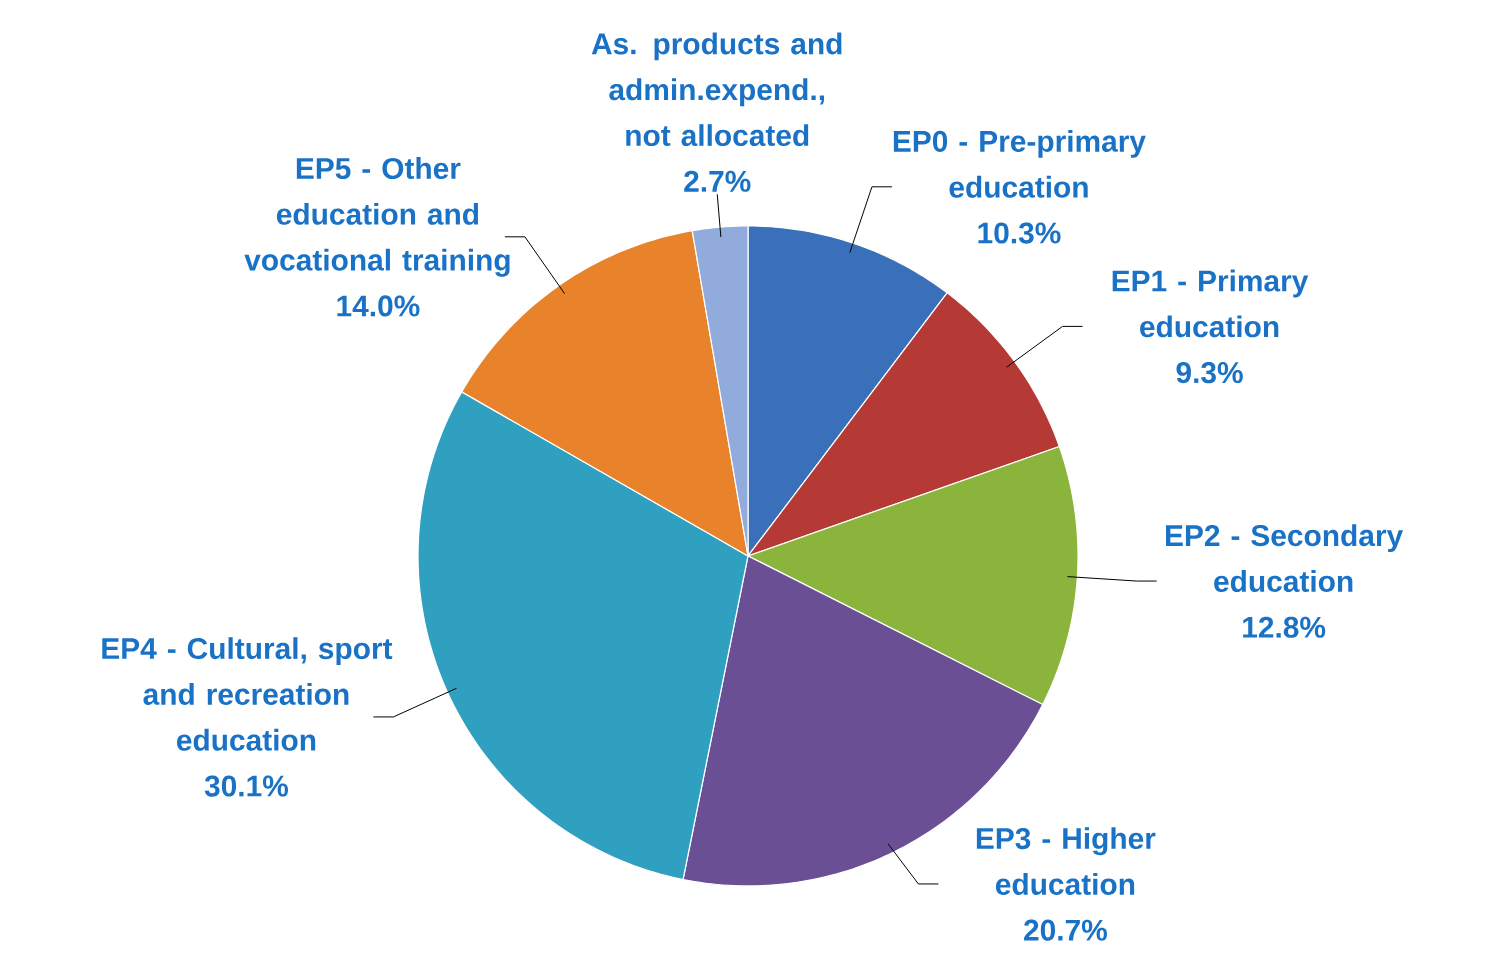 Image resolution: width=1493 pixels, height=980 pixels. Describe the element at coordinates (1209, 373) in the screenshot. I see `data-label: 9.3%` at that location.